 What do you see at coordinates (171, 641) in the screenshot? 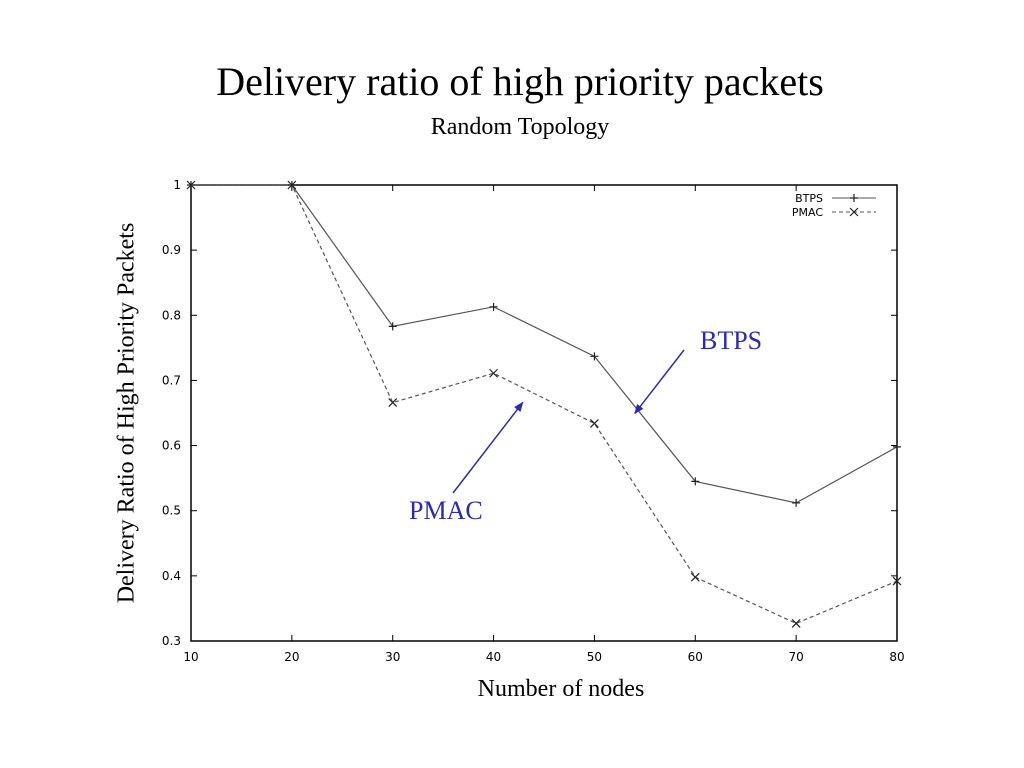
I see `y-tick-label: 0.3` at bounding box center [171, 641].